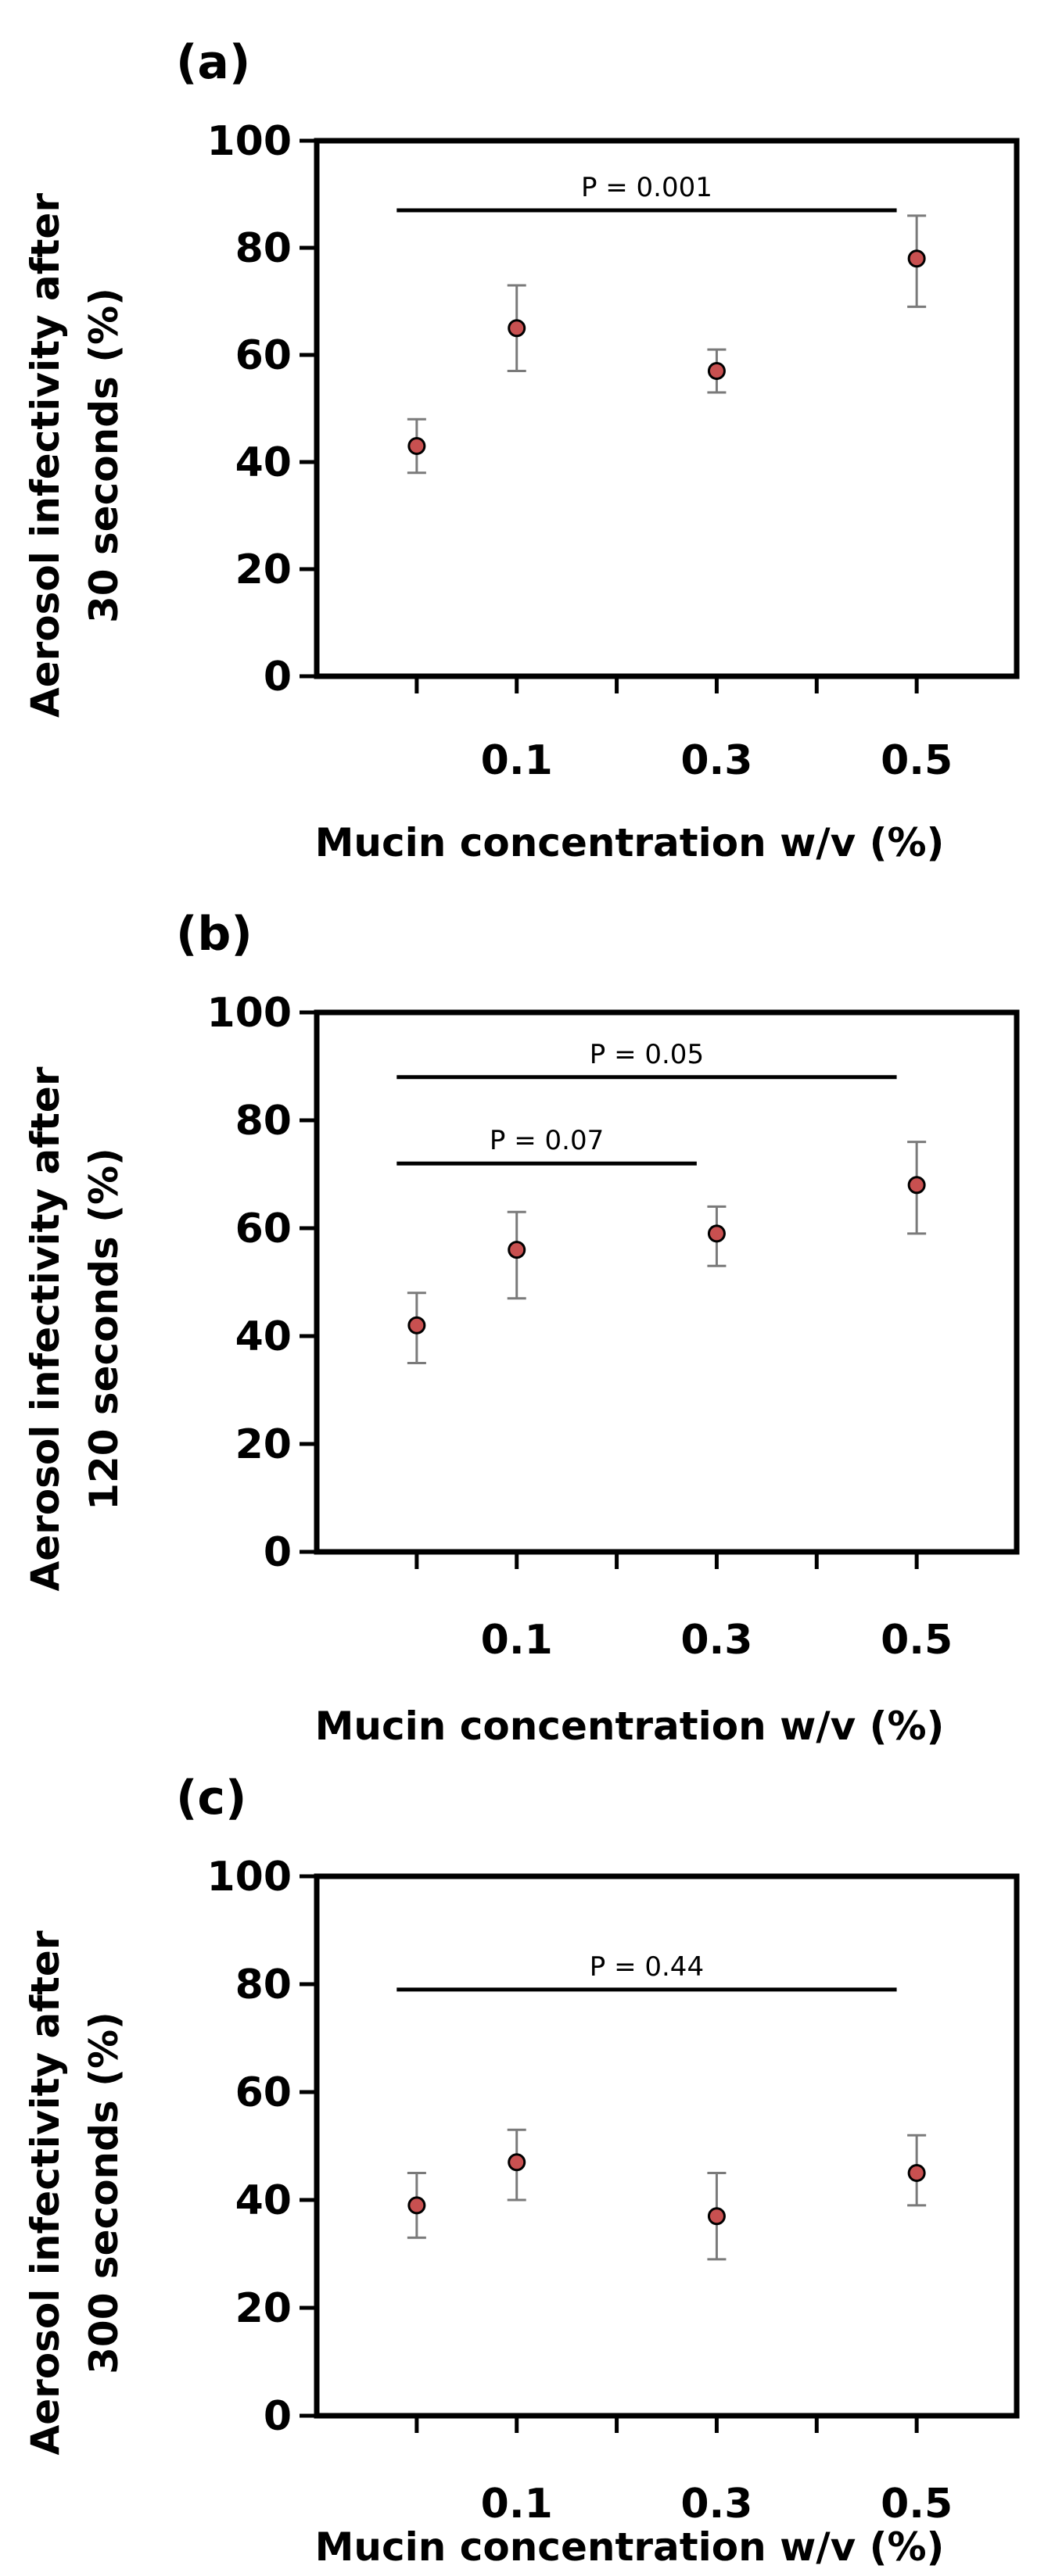 The width and height of the screenshot is (1055, 2576). I want to click on y-axis-title-line2: 300 seconds (%), so click(104, 2193).